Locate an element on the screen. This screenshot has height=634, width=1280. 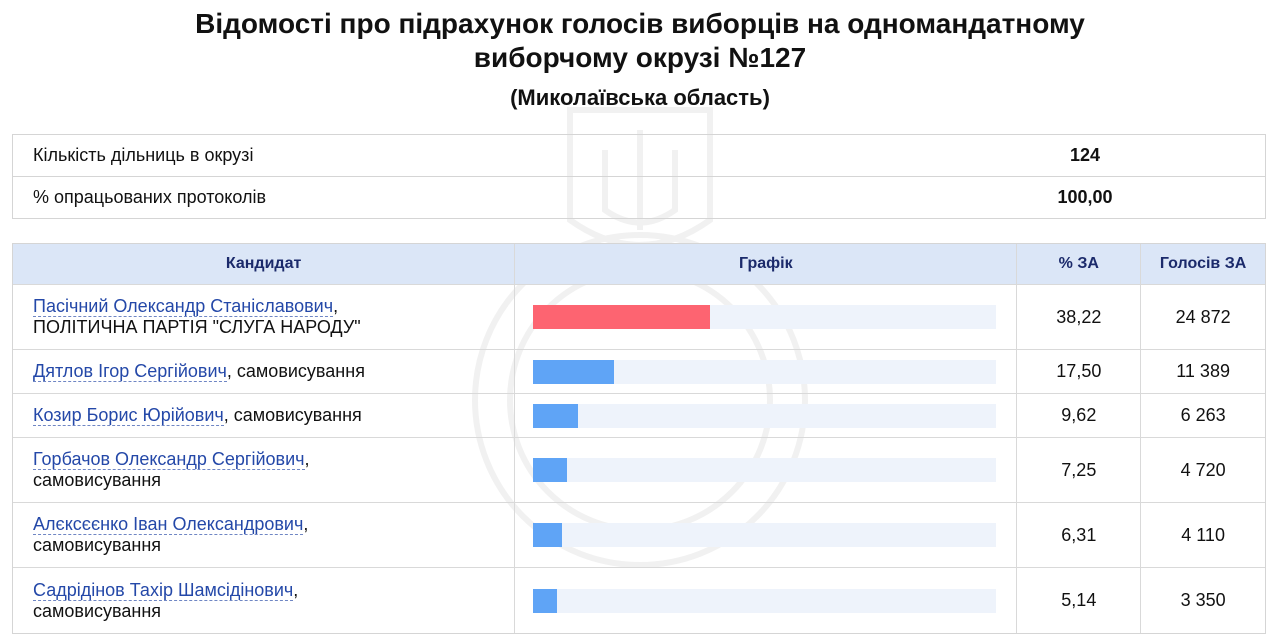
votes-cell: 6 263 is located at coordinates (1203, 415).